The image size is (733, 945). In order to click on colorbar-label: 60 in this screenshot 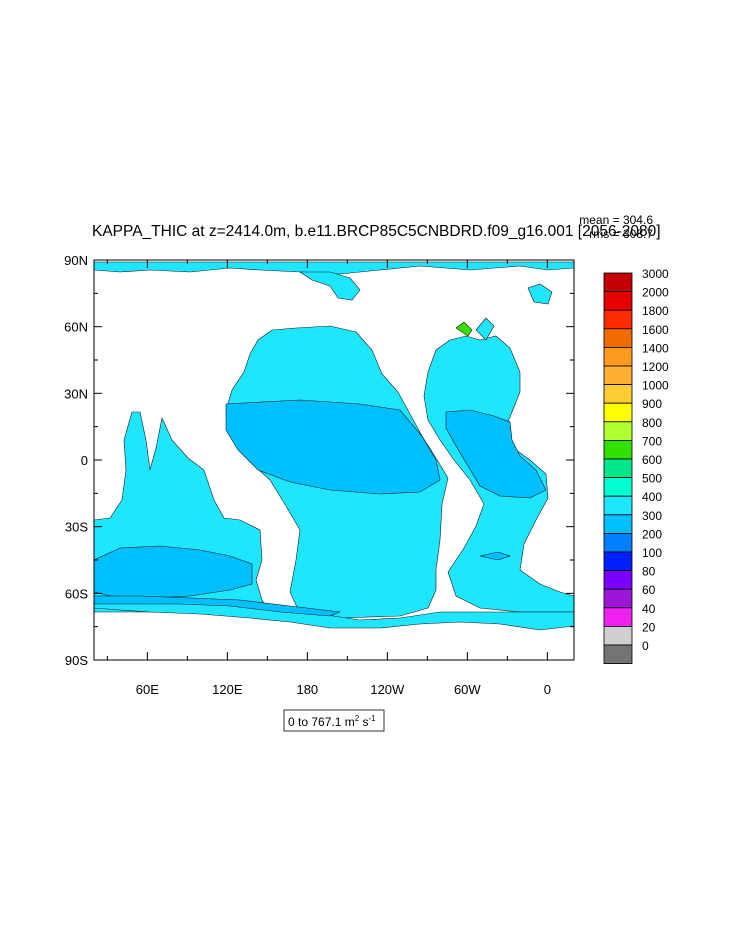, I will do `click(649, 590)`.